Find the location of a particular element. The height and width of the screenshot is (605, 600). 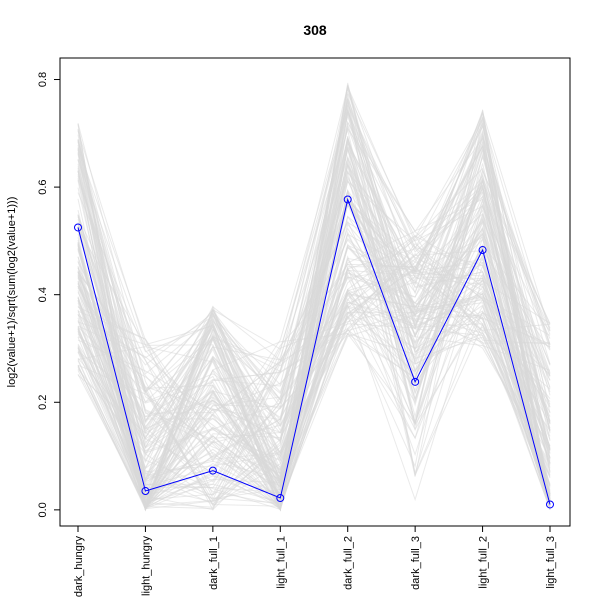

x-tick-label: light_full_3 is located at coordinates (551, 562).